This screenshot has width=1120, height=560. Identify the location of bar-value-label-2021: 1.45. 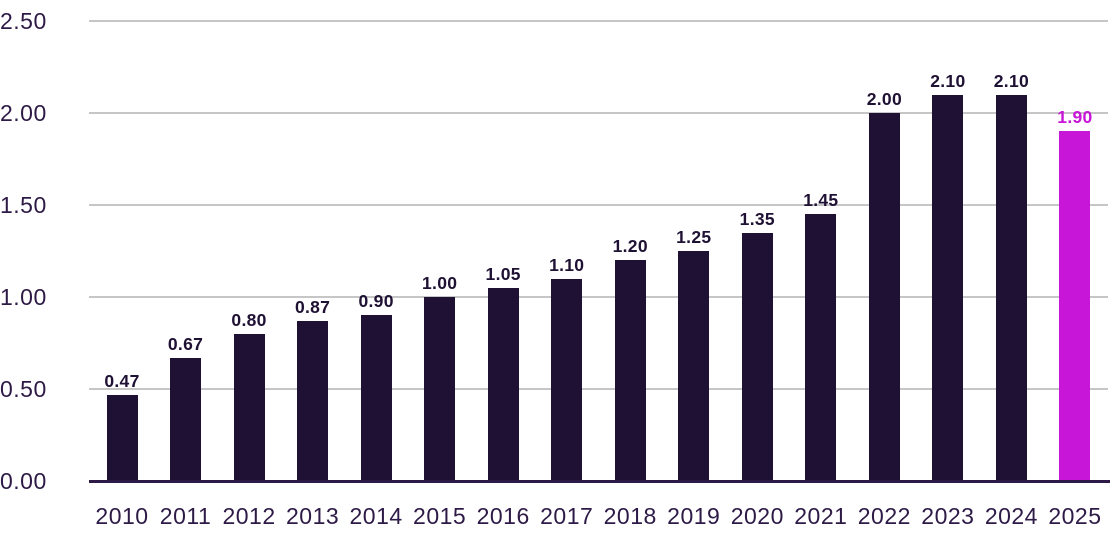
(821, 200).